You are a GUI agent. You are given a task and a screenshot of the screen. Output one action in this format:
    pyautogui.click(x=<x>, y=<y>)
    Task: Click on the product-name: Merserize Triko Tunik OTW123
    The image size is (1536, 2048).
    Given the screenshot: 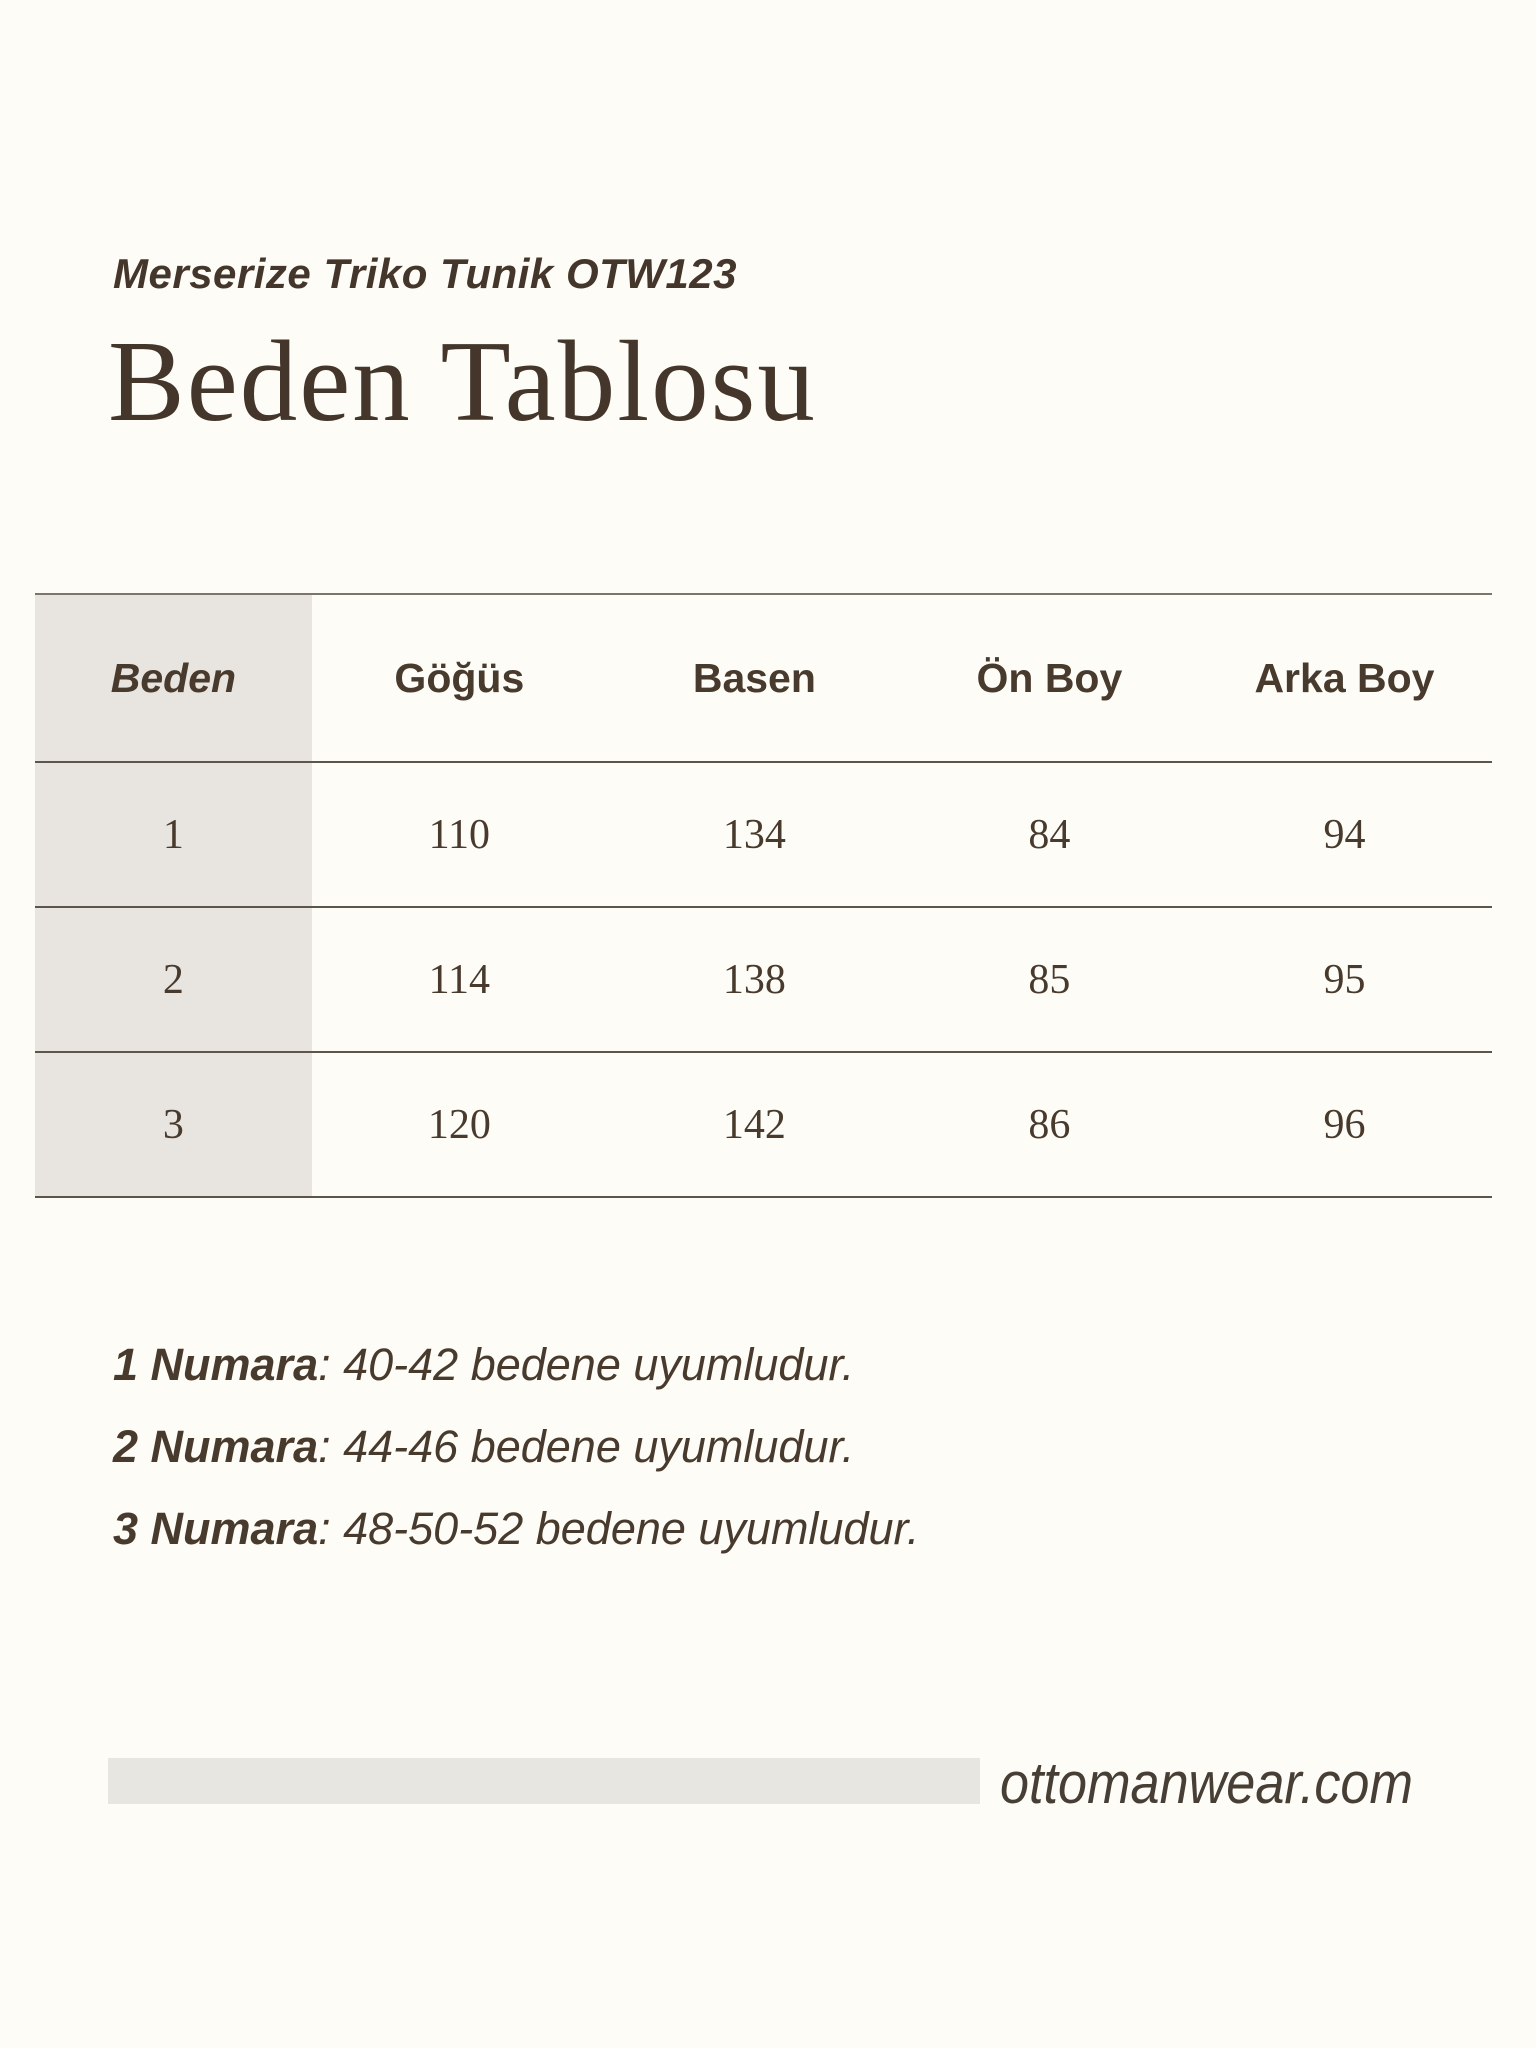 What is the action you would take?
    pyautogui.click(x=425, y=273)
    